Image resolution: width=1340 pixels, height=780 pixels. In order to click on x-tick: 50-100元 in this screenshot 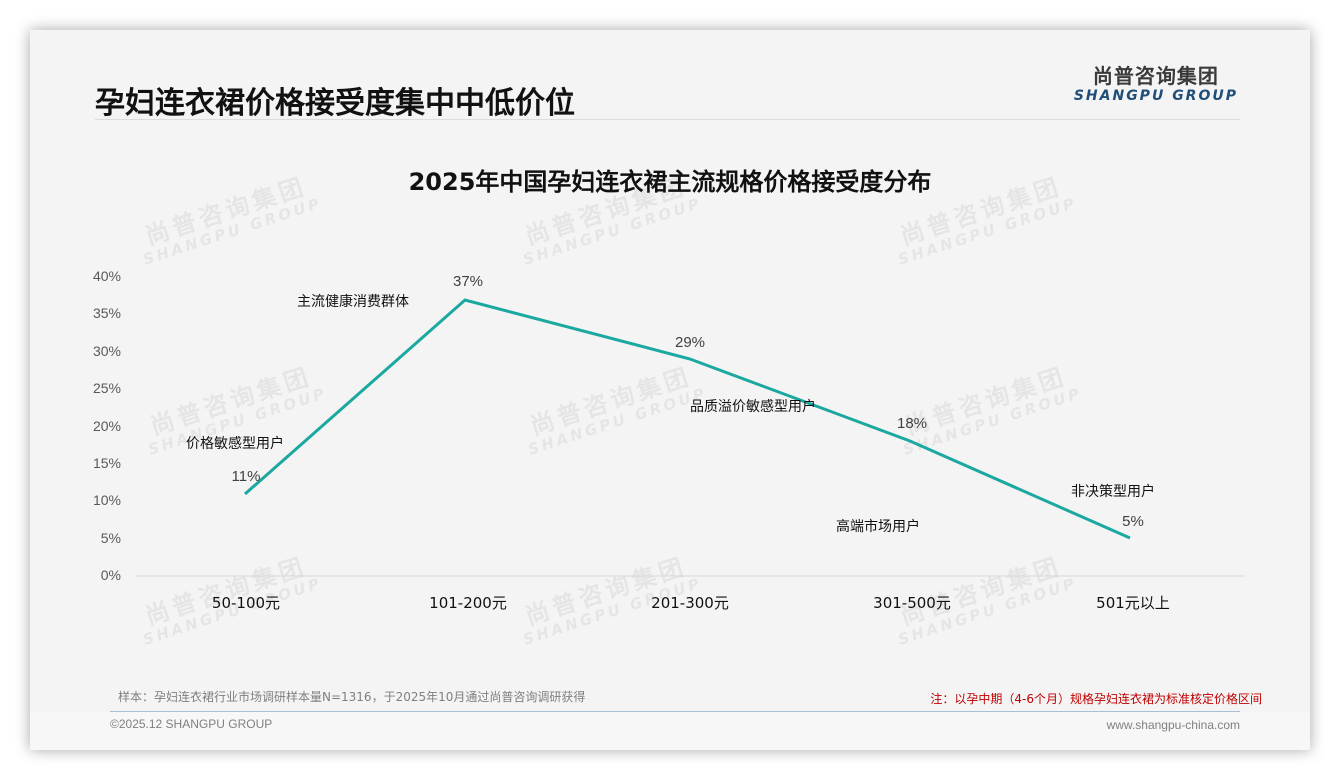, I will do `click(246, 603)`.